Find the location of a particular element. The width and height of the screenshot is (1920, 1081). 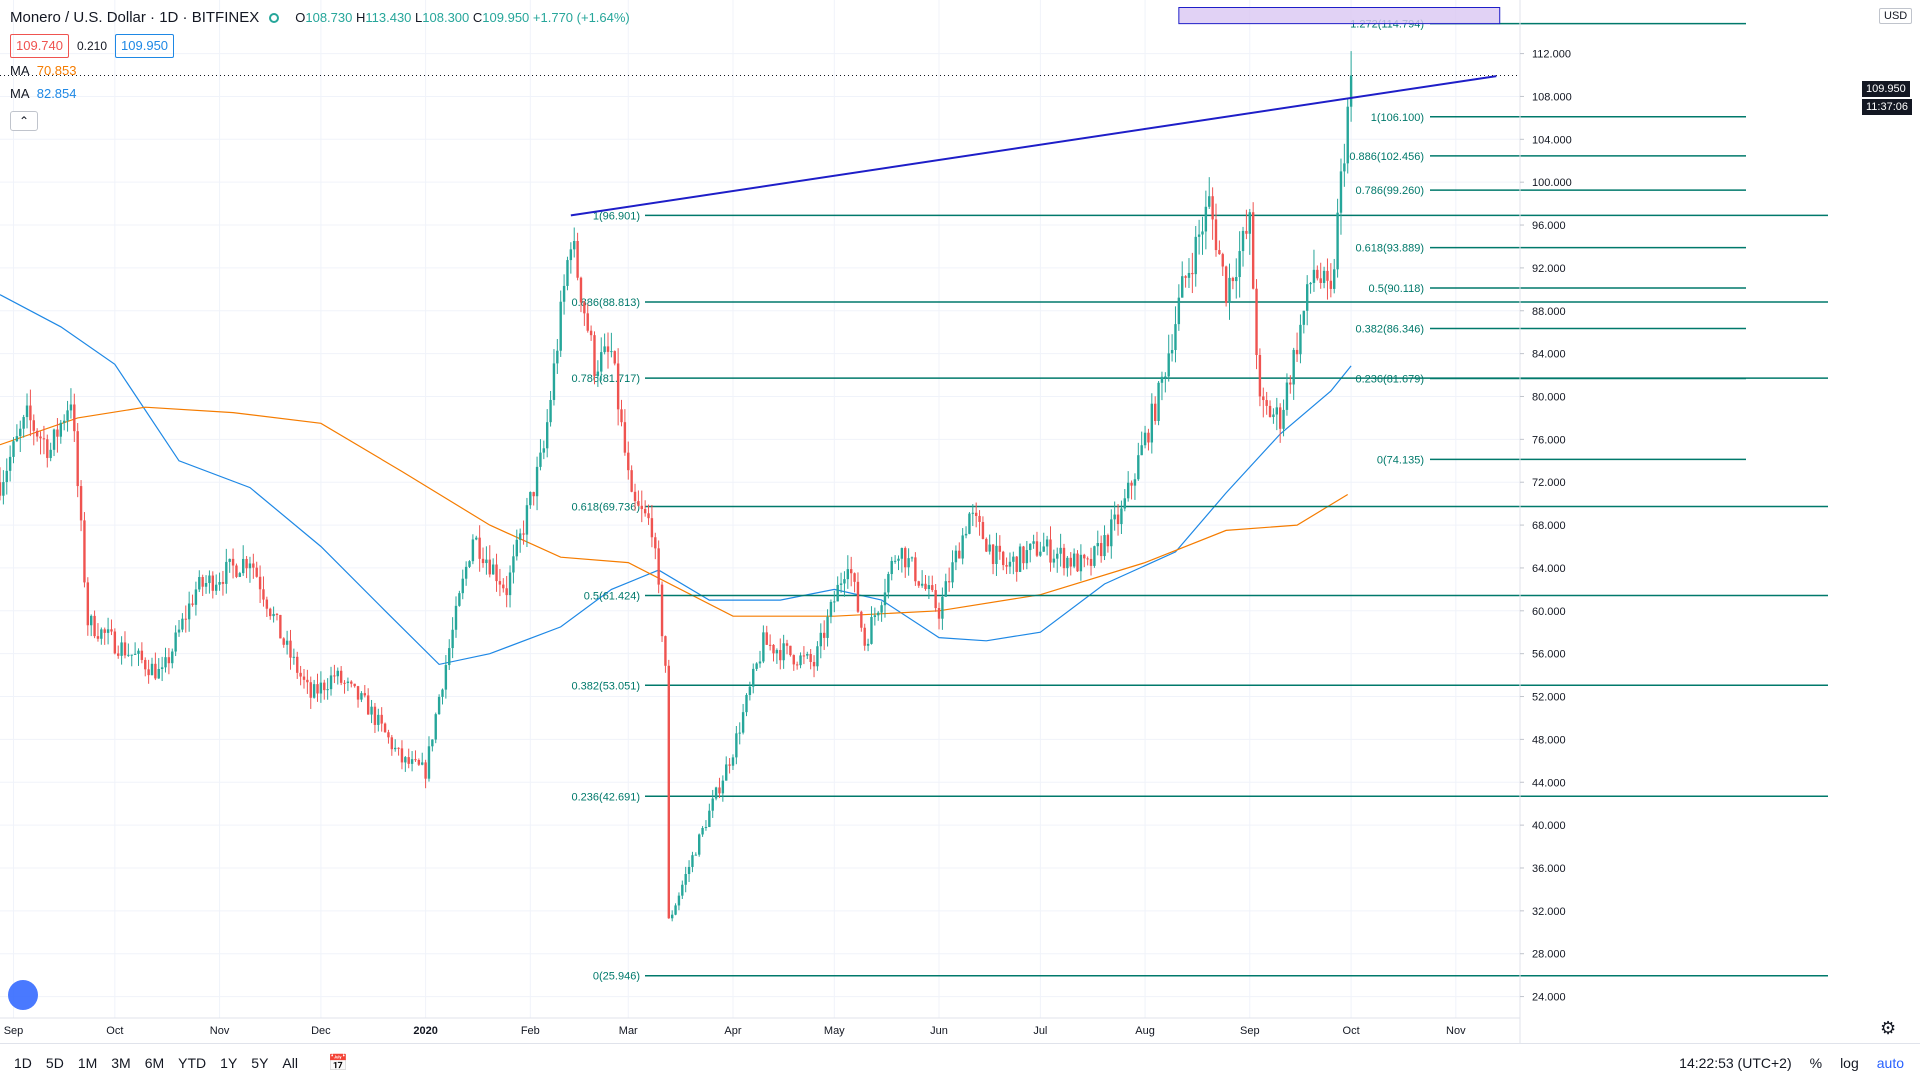

bar-countdown: 11:37:06 is located at coordinates (1887, 107).